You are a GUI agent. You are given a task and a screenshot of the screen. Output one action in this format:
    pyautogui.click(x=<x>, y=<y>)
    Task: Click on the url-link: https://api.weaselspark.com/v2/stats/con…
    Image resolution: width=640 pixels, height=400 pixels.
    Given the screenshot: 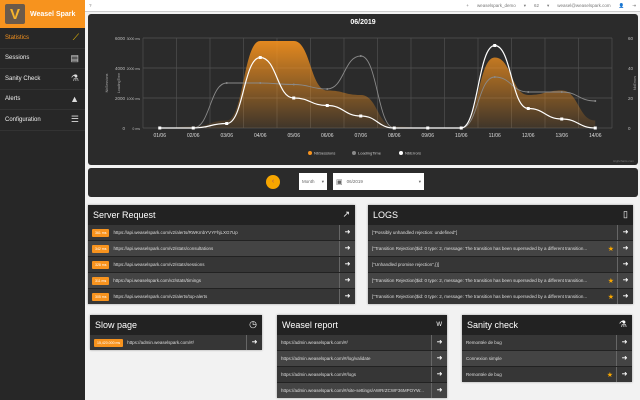 What is the action you would take?
    pyautogui.click(x=163, y=248)
    